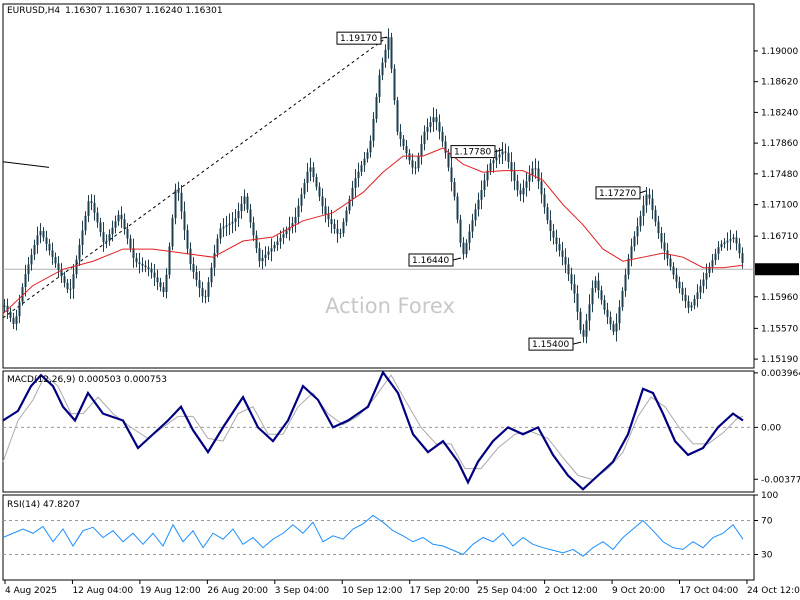 The width and height of the screenshot is (800, 600). I want to click on time-tick-label: 9 Oct 20:00, so click(638, 591).